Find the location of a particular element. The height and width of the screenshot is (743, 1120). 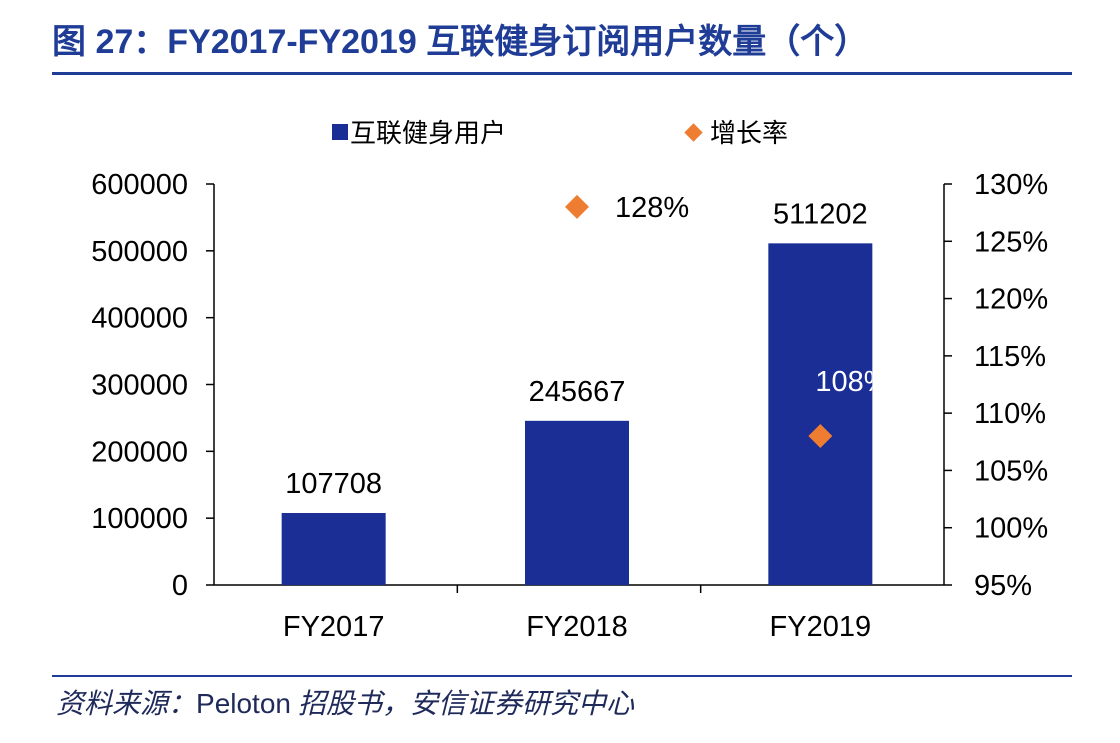

y-right-tick-label: 110% is located at coordinates (1010, 414).